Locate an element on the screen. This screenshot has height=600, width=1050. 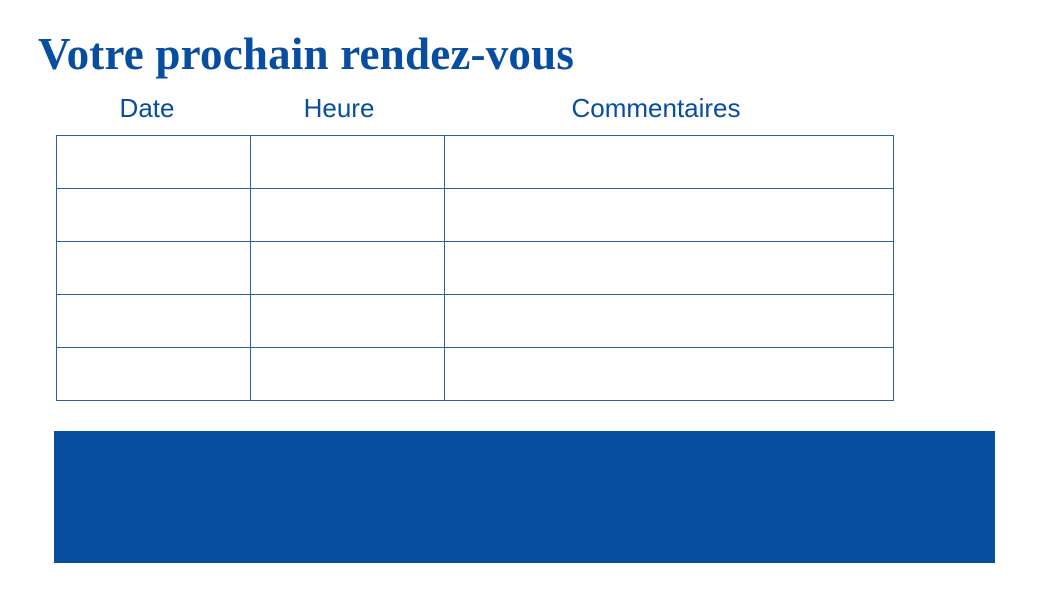
page-title: Votre prochain rendez-vous is located at coordinates (306, 54).